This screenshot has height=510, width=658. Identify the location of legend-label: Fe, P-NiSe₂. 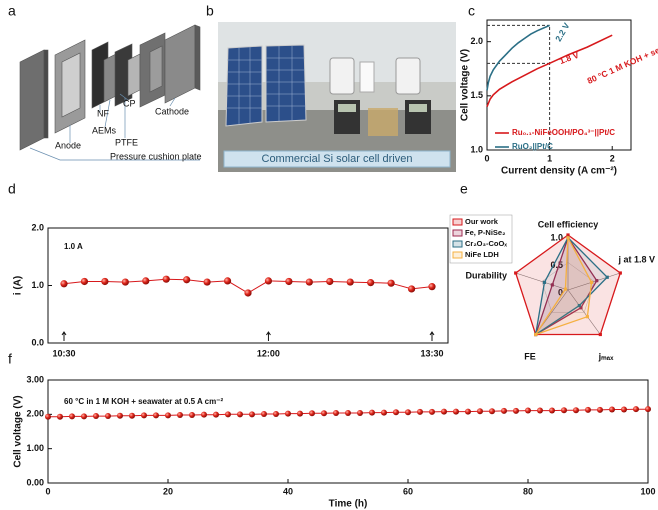
(485, 232).